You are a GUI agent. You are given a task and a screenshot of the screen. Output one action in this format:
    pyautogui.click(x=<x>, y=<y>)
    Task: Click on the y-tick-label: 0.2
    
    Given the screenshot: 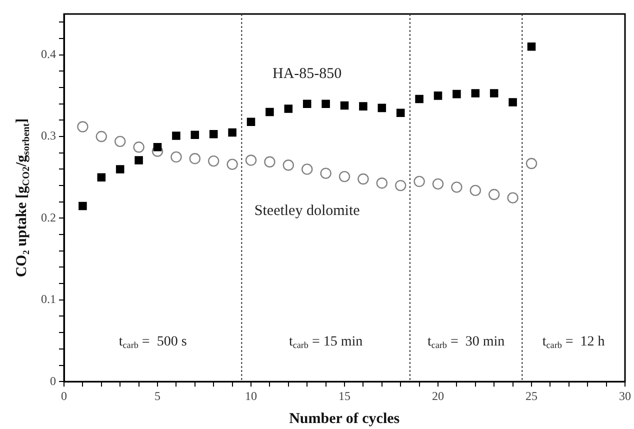 What is the action you would take?
    pyautogui.click(x=48, y=217)
    